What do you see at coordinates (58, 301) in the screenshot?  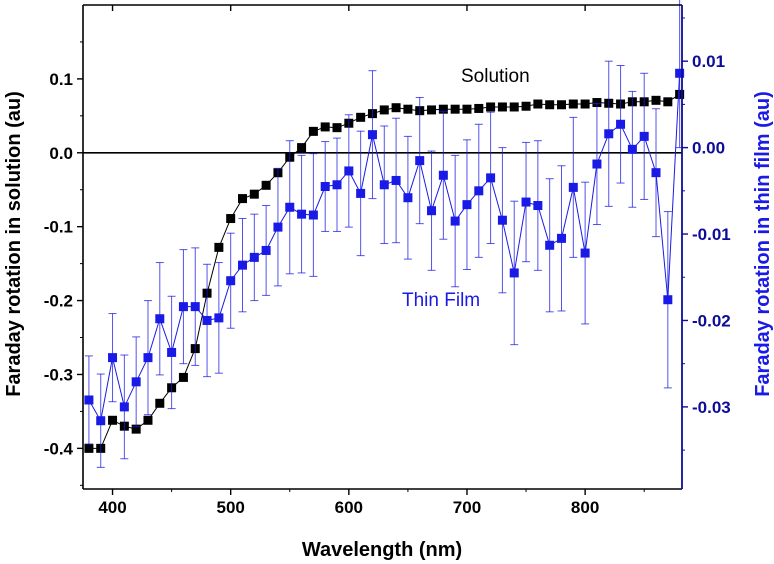 I see `y-left-tick-label: -0.2` at bounding box center [58, 301].